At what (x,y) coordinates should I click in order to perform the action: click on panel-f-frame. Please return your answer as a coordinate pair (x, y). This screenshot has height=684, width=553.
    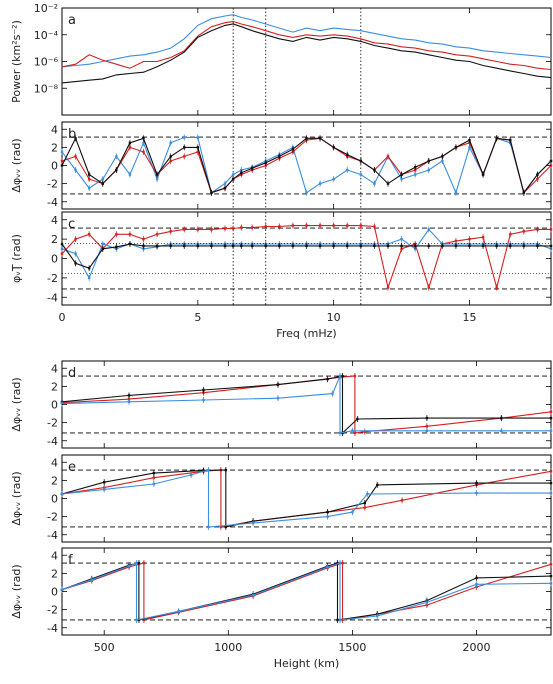
    Looking at the image, I should click on (306, 591).